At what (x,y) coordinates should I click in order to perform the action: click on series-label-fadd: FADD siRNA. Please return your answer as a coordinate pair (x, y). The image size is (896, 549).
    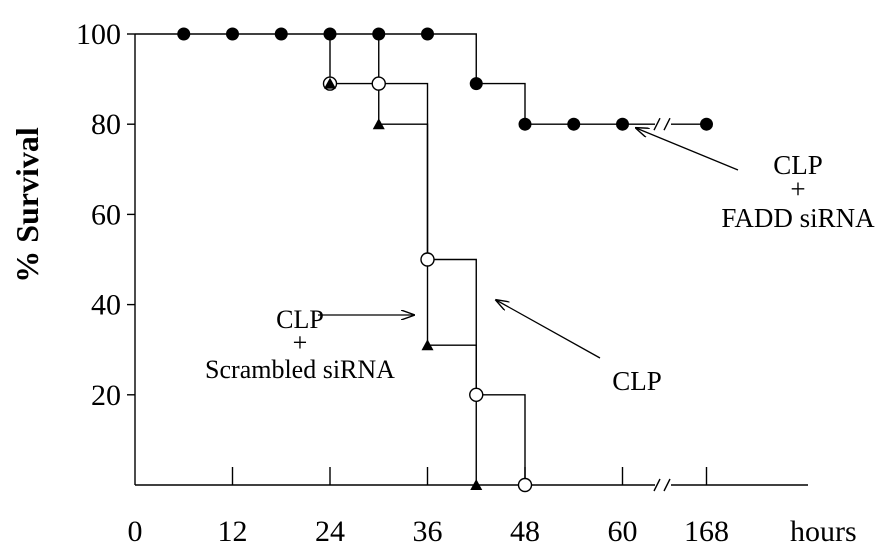
    Looking at the image, I should click on (798, 218).